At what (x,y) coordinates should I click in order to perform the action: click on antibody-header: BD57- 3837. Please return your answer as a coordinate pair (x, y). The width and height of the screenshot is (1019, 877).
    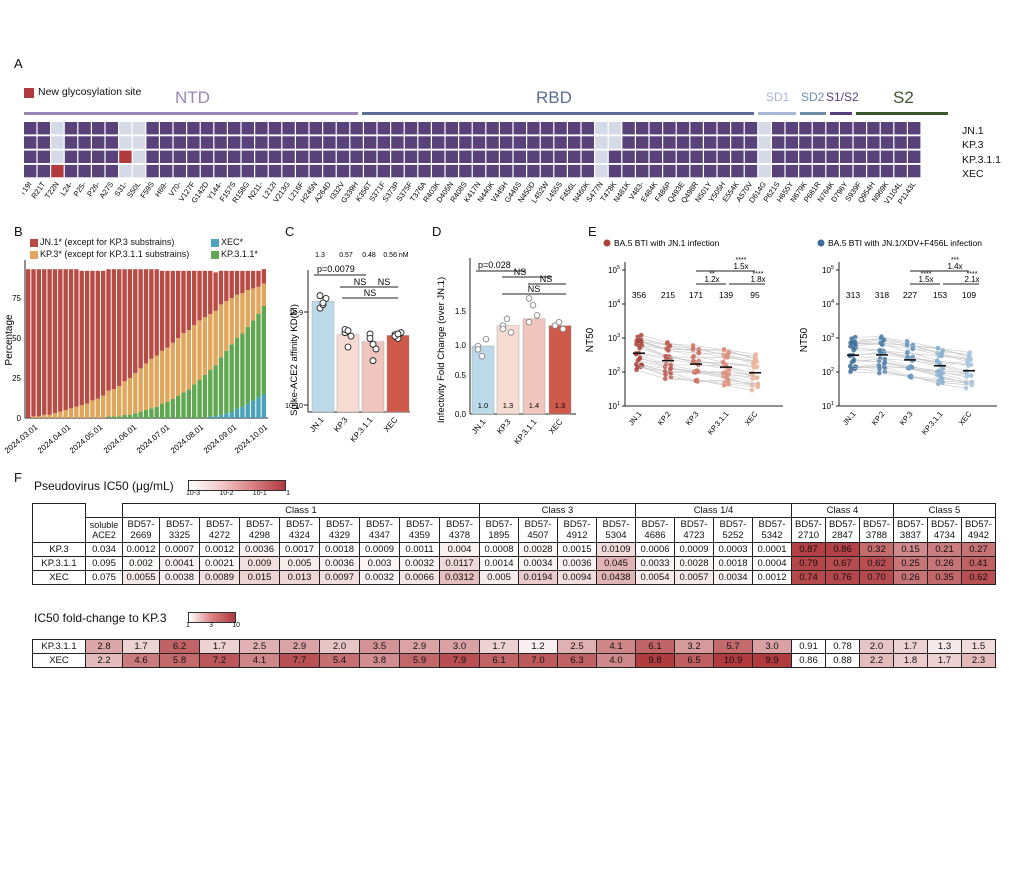
    Looking at the image, I should click on (910, 530).